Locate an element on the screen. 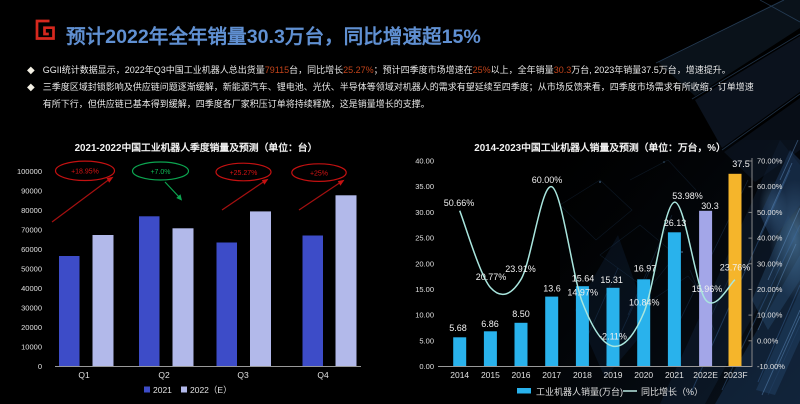 This screenshot has width=800, height=404. svg-text: 2022E is located at coordinates (705, 375).